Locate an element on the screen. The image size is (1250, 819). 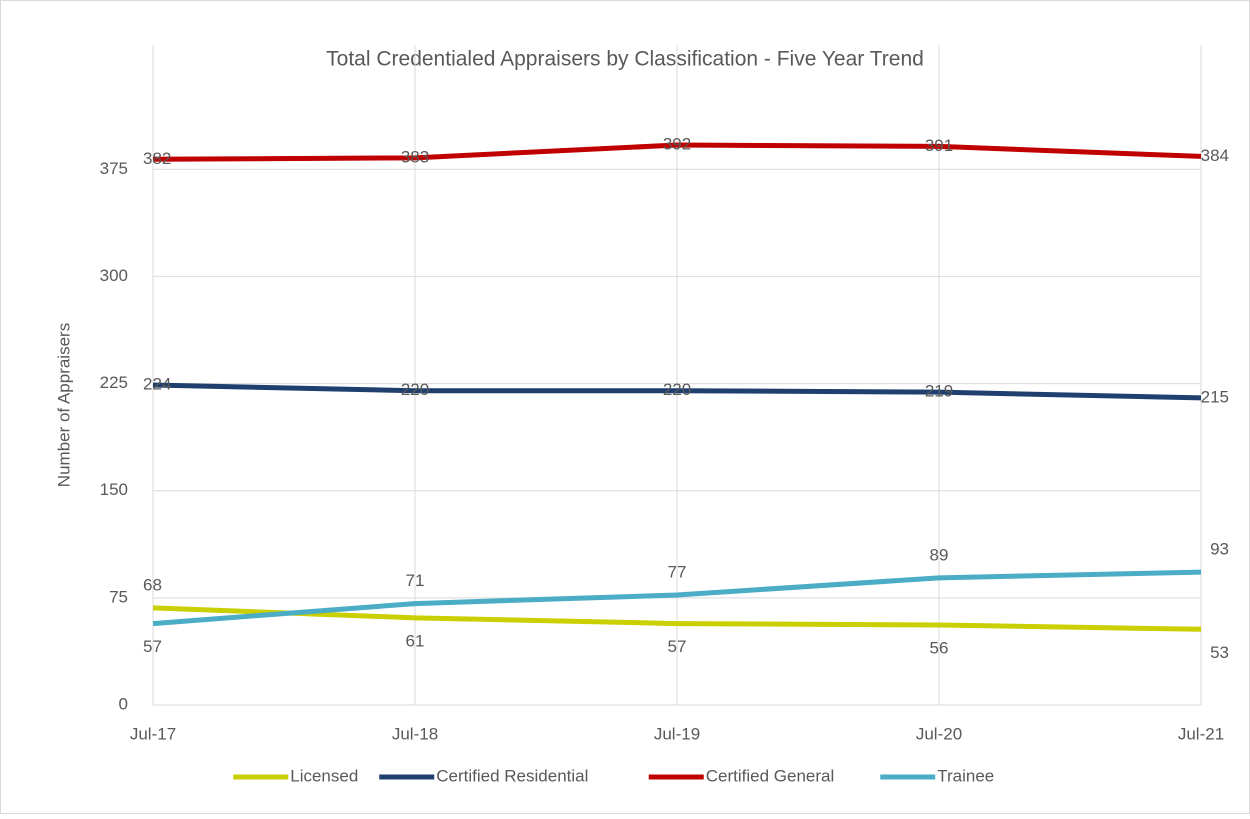
data-label: 56 is located at coordinates (939, 647).